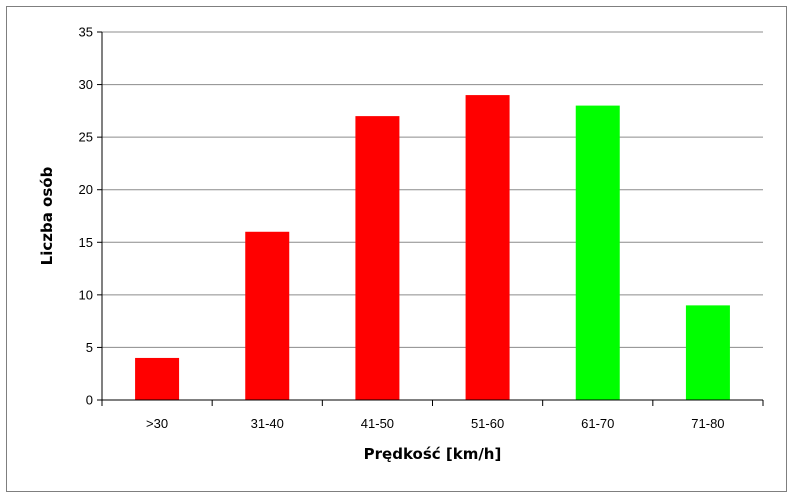 The image size is (795, 500). What do you see at coordinates (432, 415) in the screenshot?
I see `x-axis-ticks: >30 31-40 41-50 51-60 61-70 71-80` at bounding box center [432, 415].